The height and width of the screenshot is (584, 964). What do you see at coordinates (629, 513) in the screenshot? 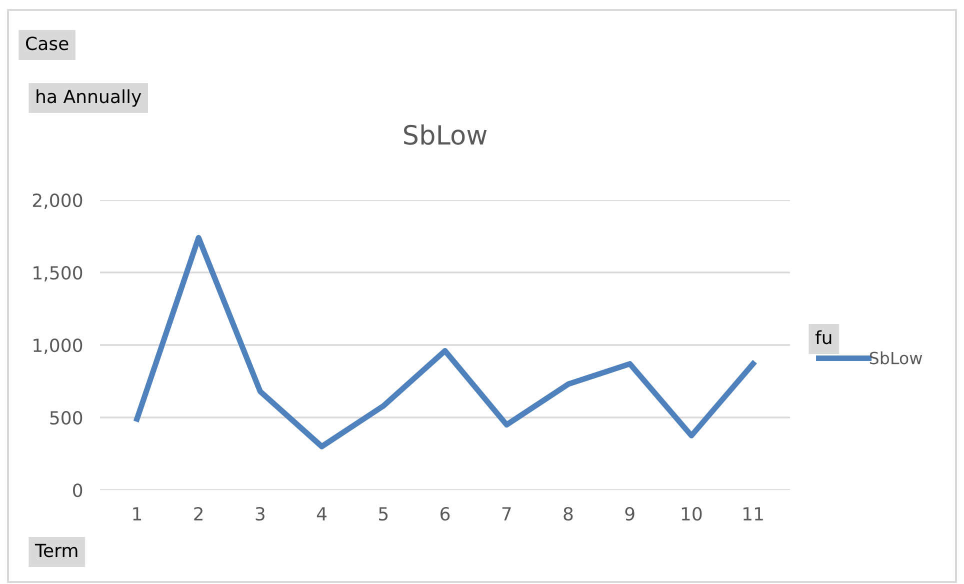
I see `x-tick-label: 9` at bounding box center [629, 513].